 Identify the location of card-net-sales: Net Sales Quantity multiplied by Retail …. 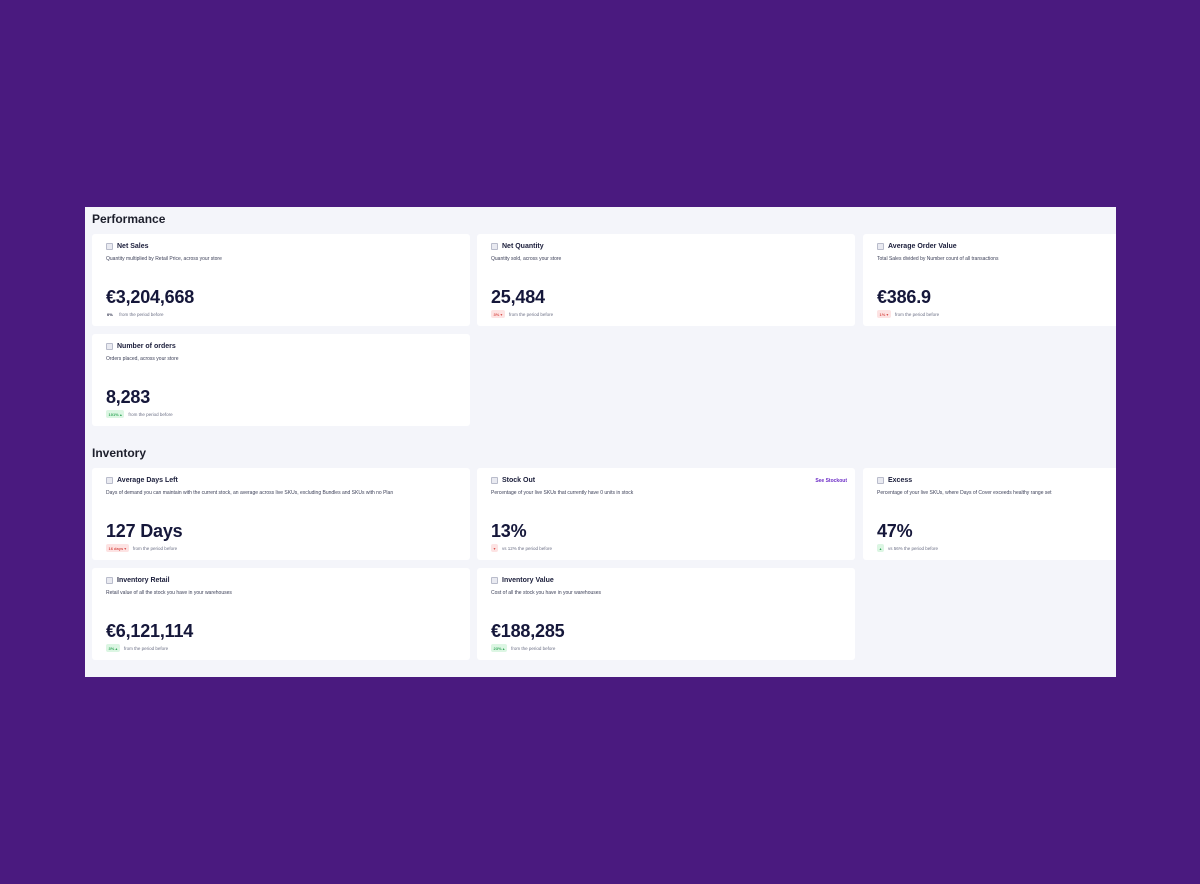
(281, 280).